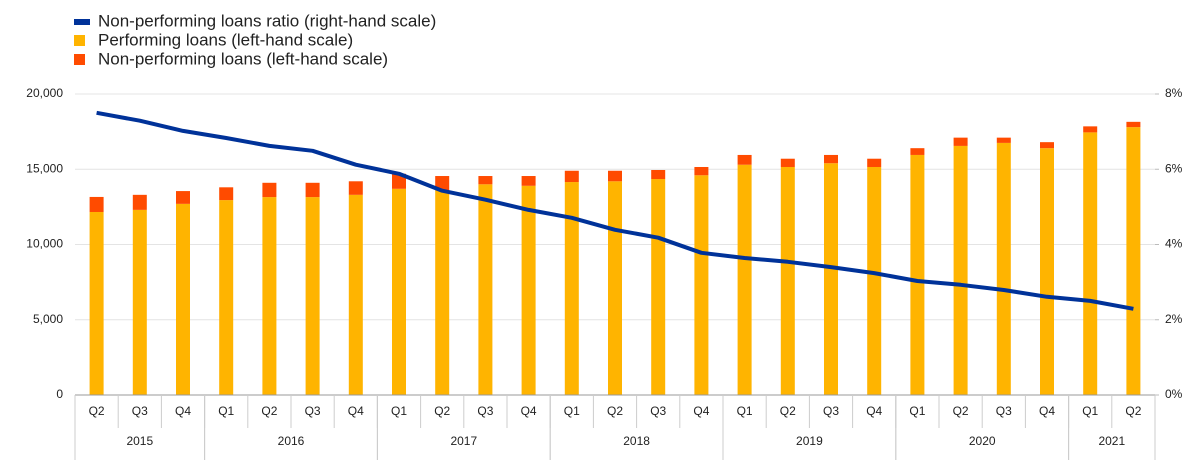  Describe the element at coordinates (1174, 244) in the screenshot. I see `y2-tick-label: 4%` at that location.